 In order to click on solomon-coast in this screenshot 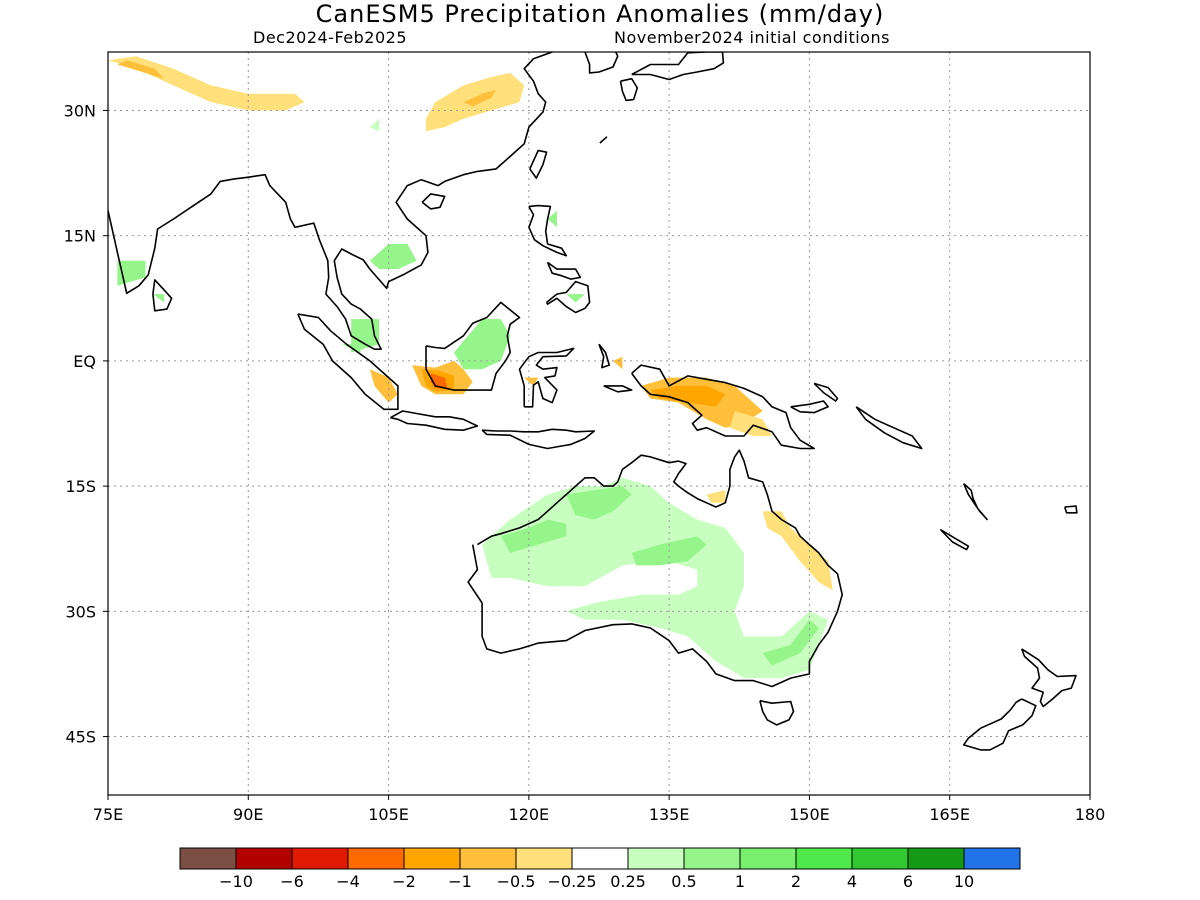, I will do `click(889, 428)`.